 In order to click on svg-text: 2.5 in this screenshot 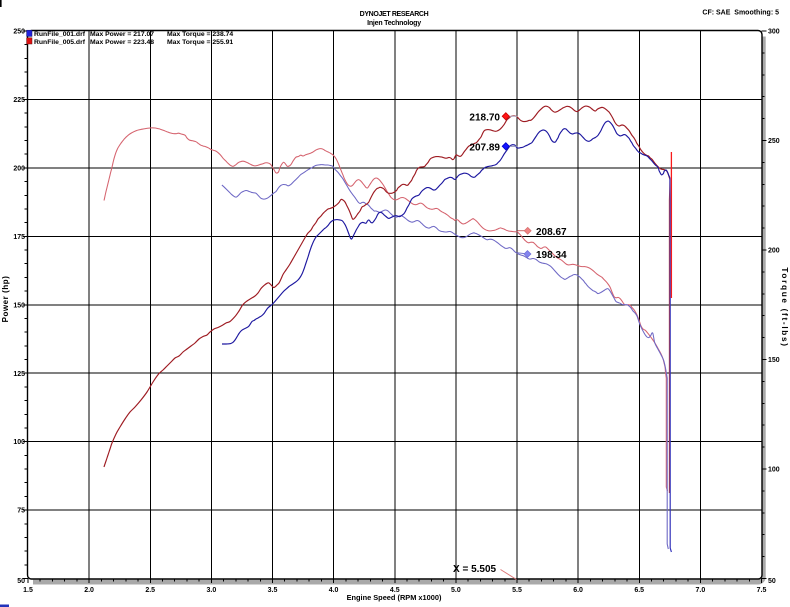, I will do `click(150, 590)`.